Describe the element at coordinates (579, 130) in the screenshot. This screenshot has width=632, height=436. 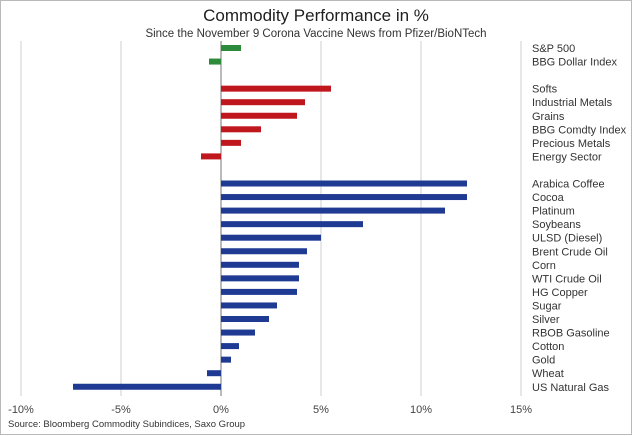
I see `category-label: BBG Comdty Index` at that location.